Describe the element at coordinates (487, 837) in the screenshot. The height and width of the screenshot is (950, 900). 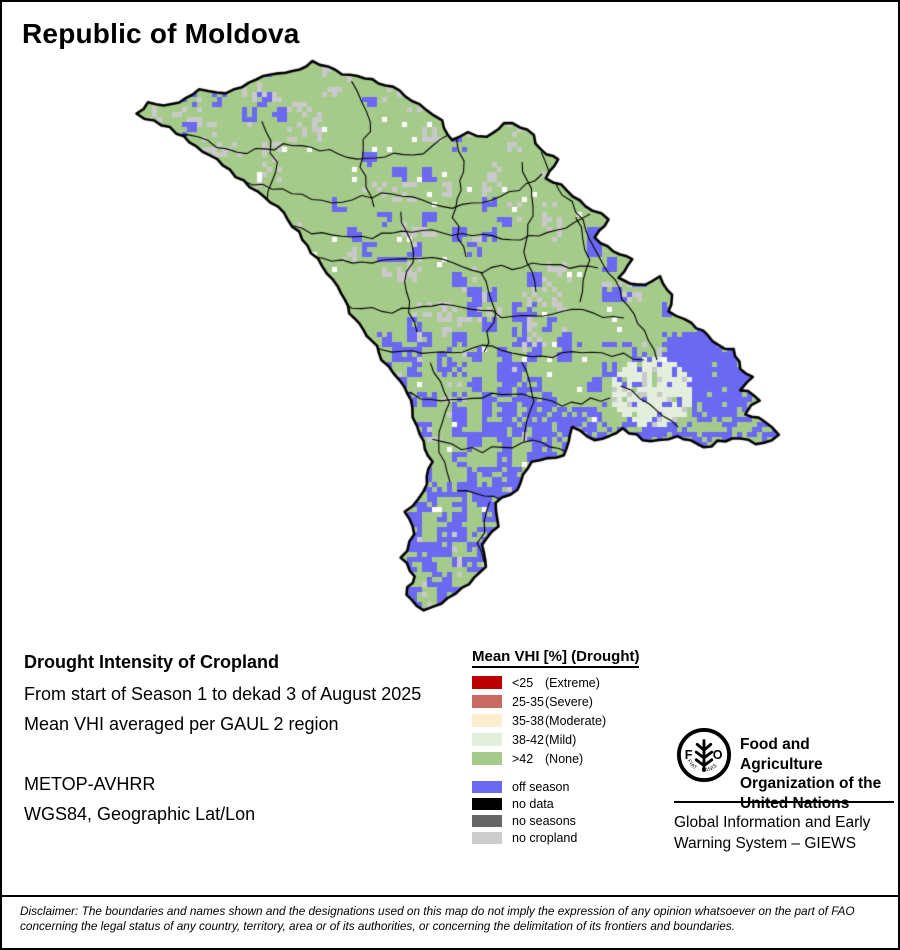
I see `legend-swatch-no-cropland` at that location.